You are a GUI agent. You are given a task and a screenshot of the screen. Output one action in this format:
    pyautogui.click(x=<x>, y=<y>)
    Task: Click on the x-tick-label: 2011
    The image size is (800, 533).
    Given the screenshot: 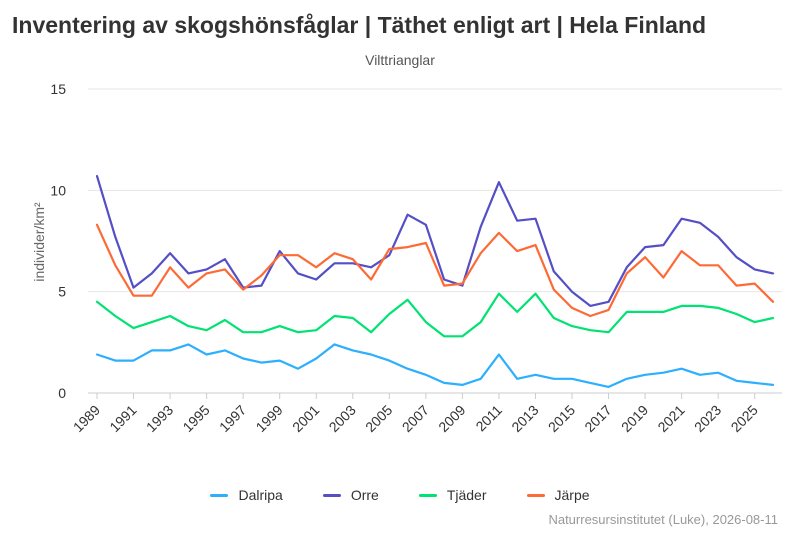 What is the action you would take?
    pyautogui.click(x=488, y=418)
    